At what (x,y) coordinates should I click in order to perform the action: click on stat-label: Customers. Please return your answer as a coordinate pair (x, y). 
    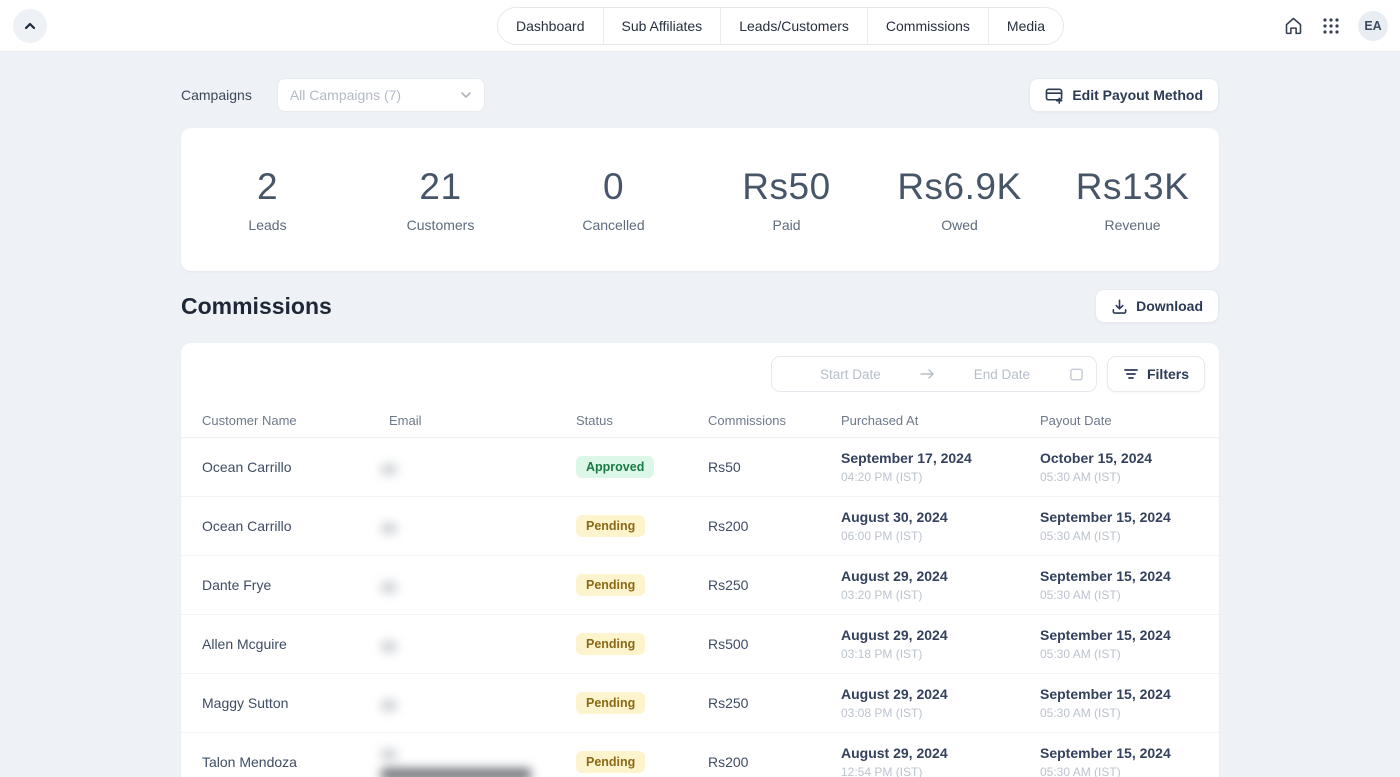
    Looking at the image, I should click on (440, 225).